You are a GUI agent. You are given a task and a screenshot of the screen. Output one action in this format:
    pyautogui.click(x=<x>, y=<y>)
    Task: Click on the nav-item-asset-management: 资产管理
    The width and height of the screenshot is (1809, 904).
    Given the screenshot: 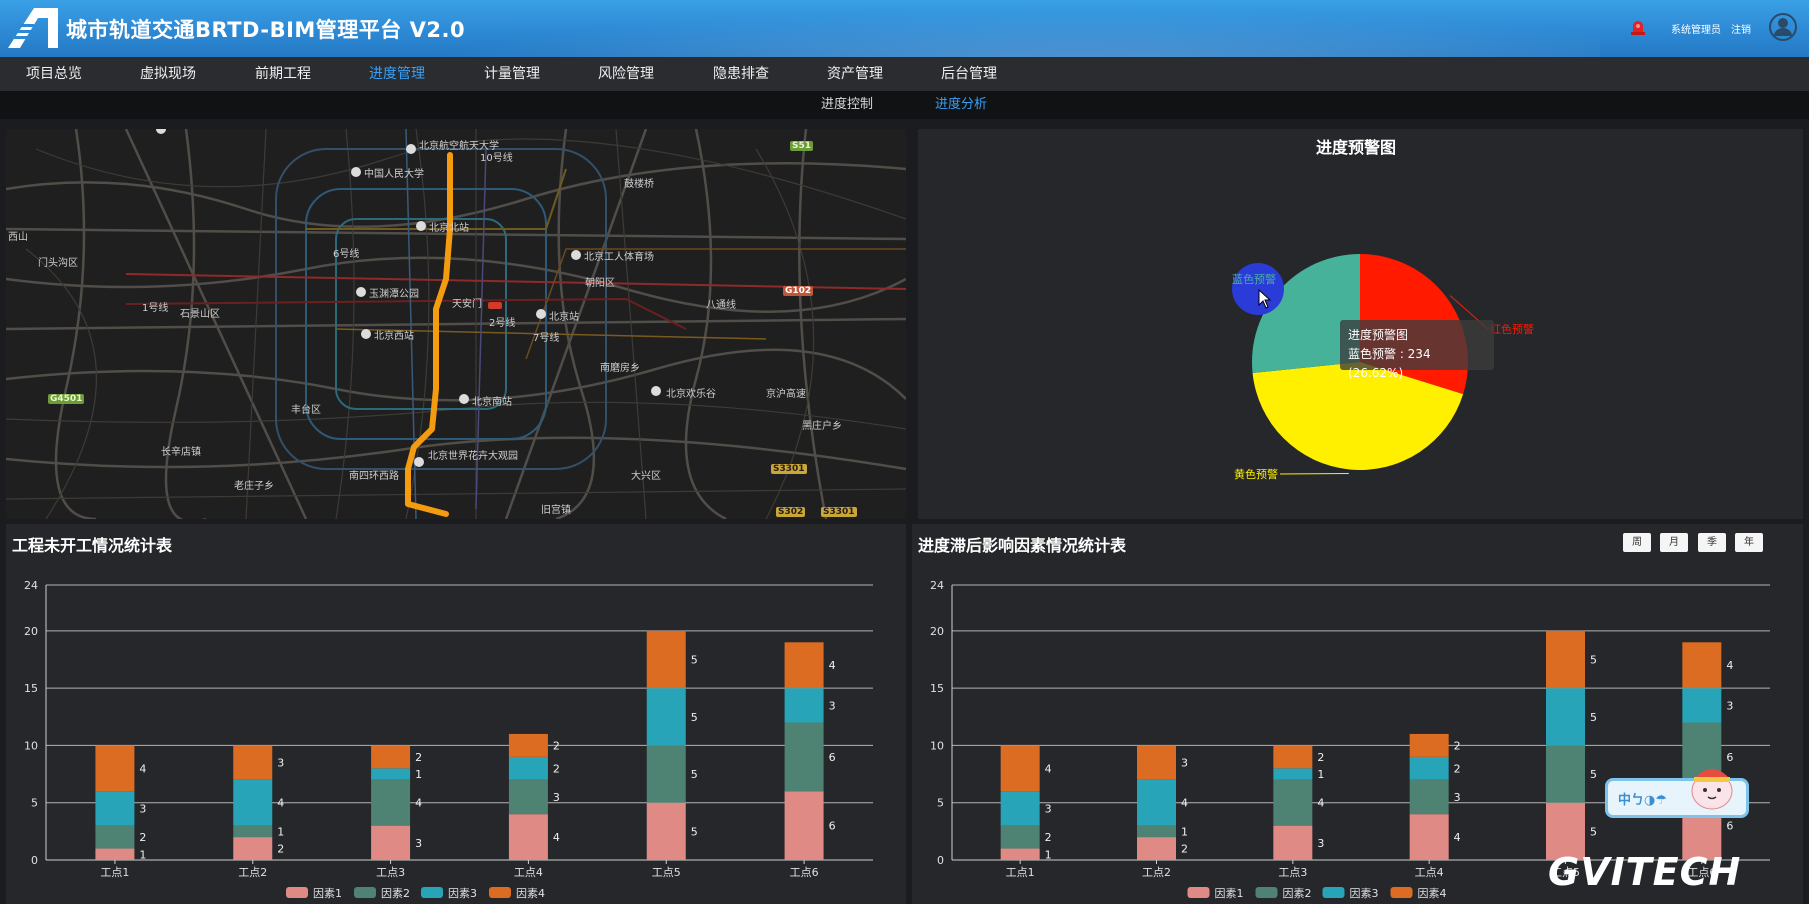 What is the action you would take?
    pyautogui.click(x=855, y=74)
    